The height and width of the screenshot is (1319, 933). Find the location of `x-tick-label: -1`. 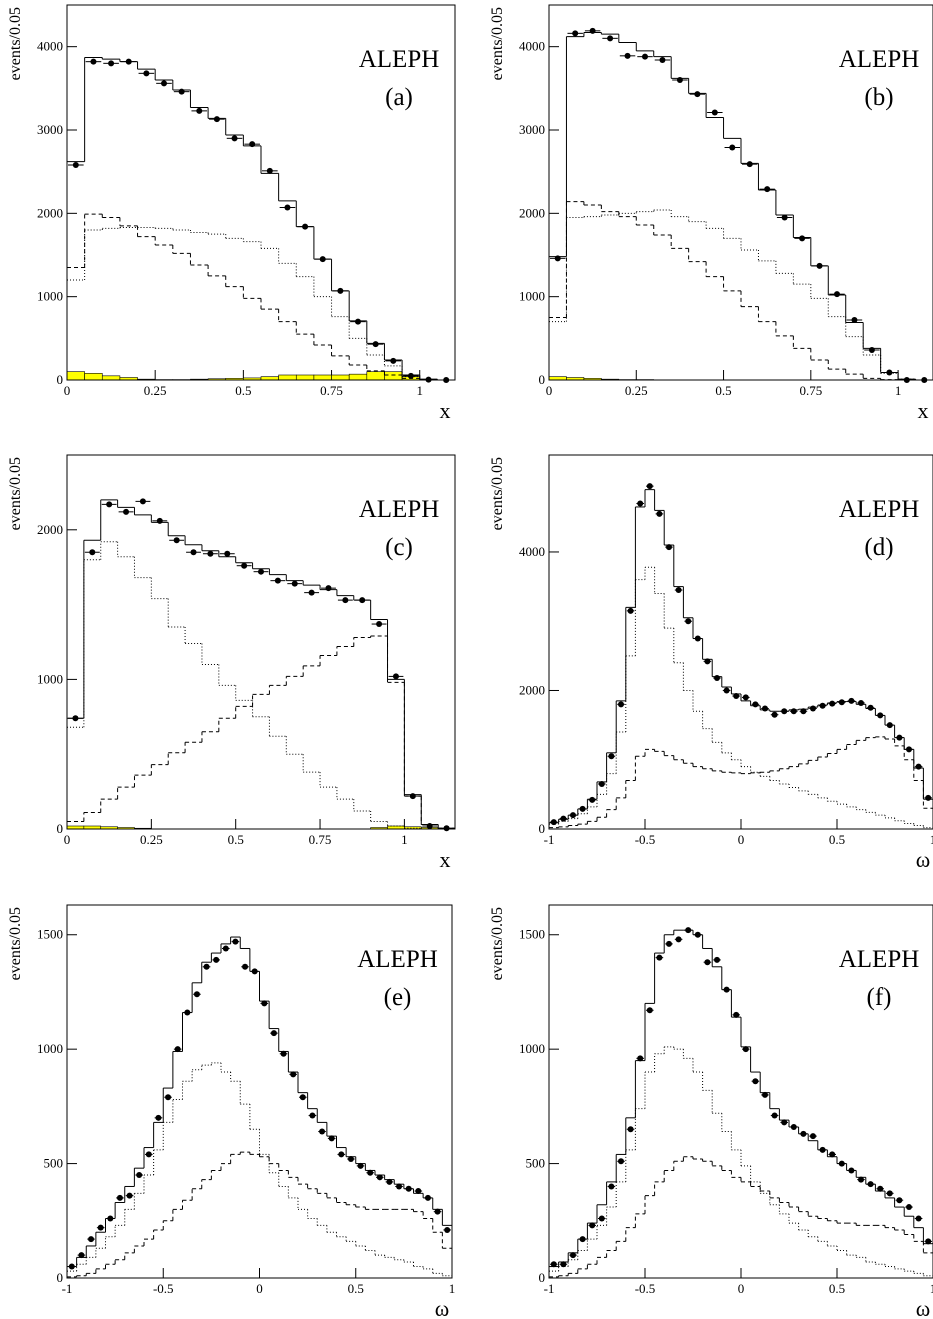

x-tick-label: -1 is located at coordinates (549, 839).